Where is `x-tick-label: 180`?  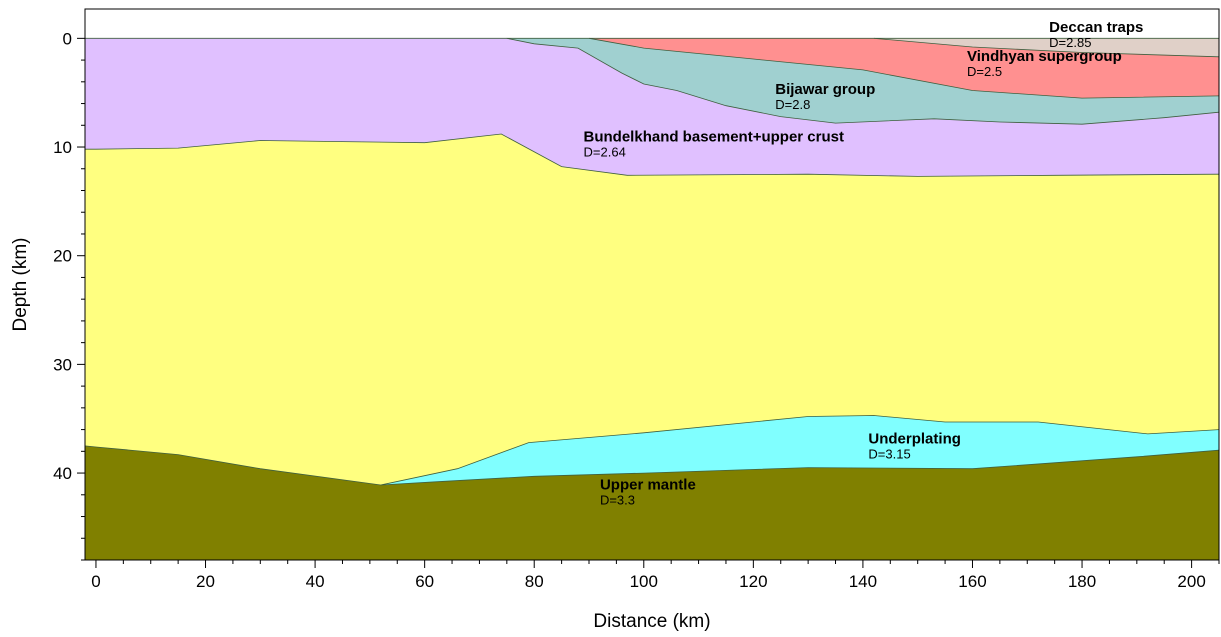 x-tick-label: 180 is located at coordinates (1082, 581).